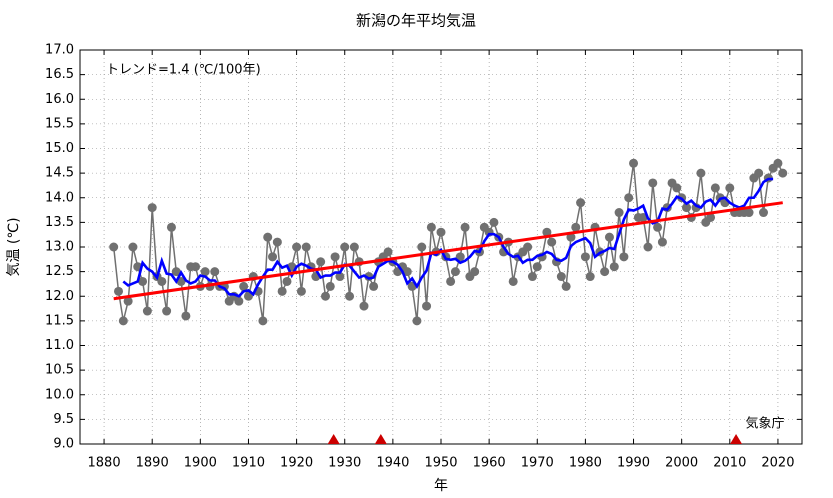 This screenshot has height=498, width=833. What do you see at coordinates (59, 320) in the screenshot?
I see `y-tick-label: 11.5` at bounding box center [59, 320].